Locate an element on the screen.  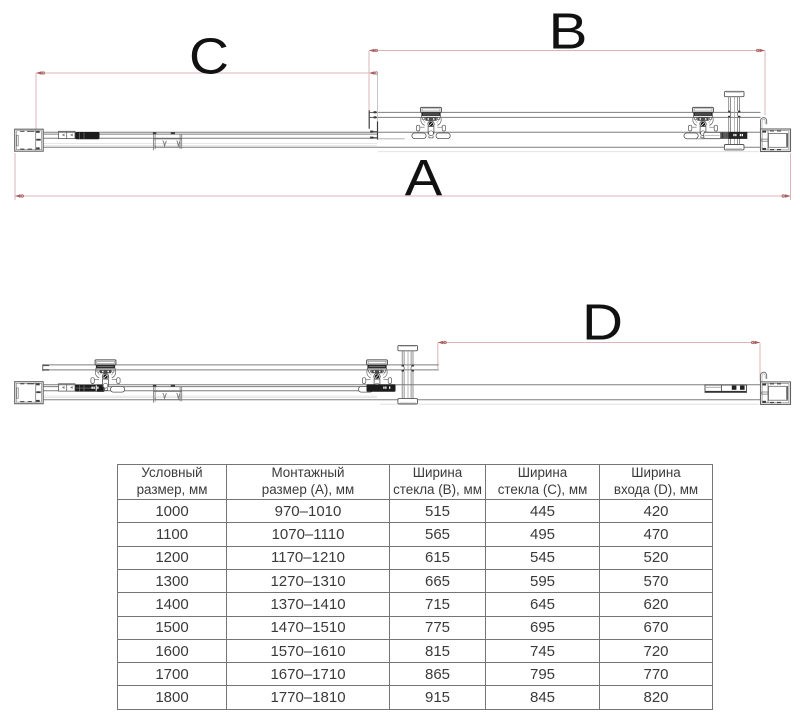
svg-text: D is located at coordinates (602, 322).